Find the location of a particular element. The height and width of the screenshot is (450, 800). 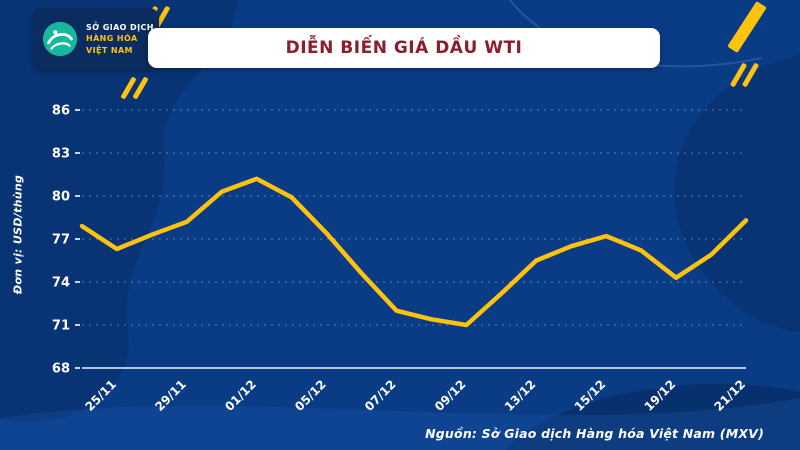

svg-text: 29/11 is located at coordinates (170, 395).